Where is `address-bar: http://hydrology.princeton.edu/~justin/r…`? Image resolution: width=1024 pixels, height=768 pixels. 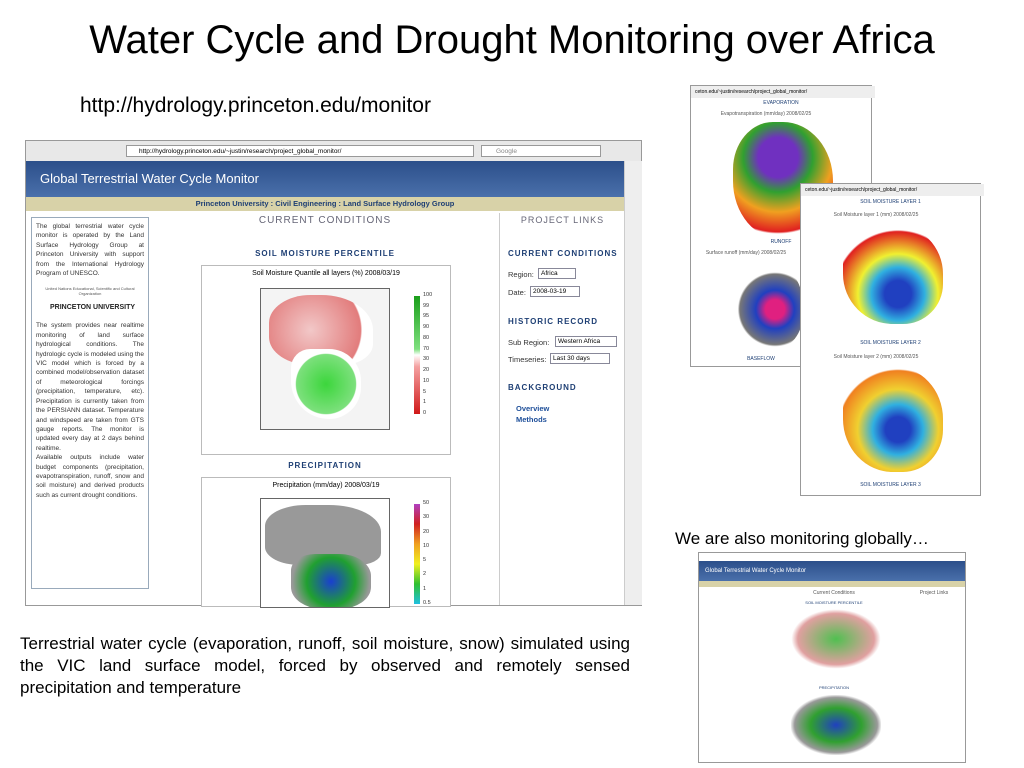 address-bar: http://hydrology.princeton.edu/~justin/r… is located at coordinates (300, 151).